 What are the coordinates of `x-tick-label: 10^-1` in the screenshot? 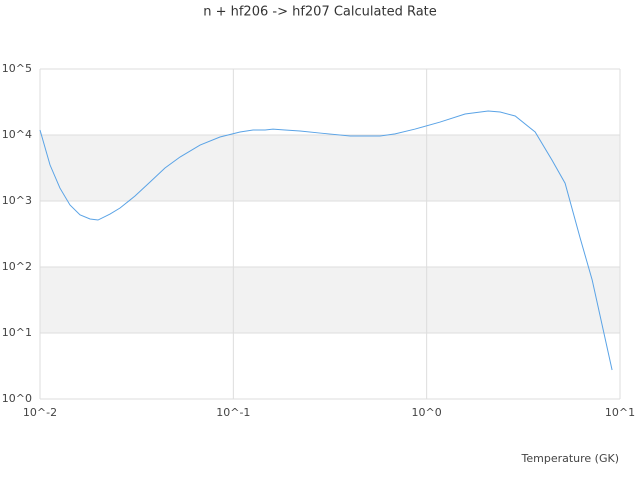 It's located at (233, 412).